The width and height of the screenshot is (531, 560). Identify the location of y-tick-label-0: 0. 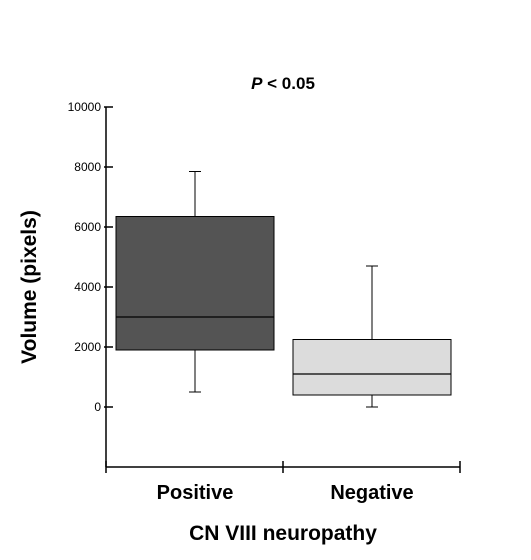
(97, 407).